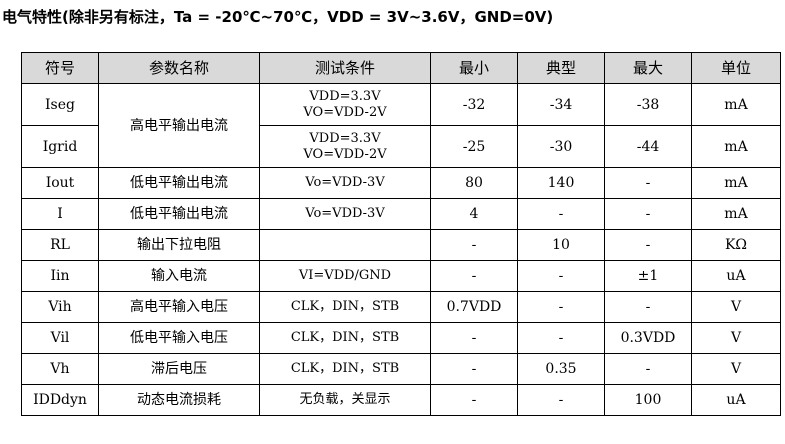 This screenshot has width=785, height=444. What do you see at coordinates (474, 214) in the screenshot?
I see `cell-min: 4` at bounding box center [474, 214].